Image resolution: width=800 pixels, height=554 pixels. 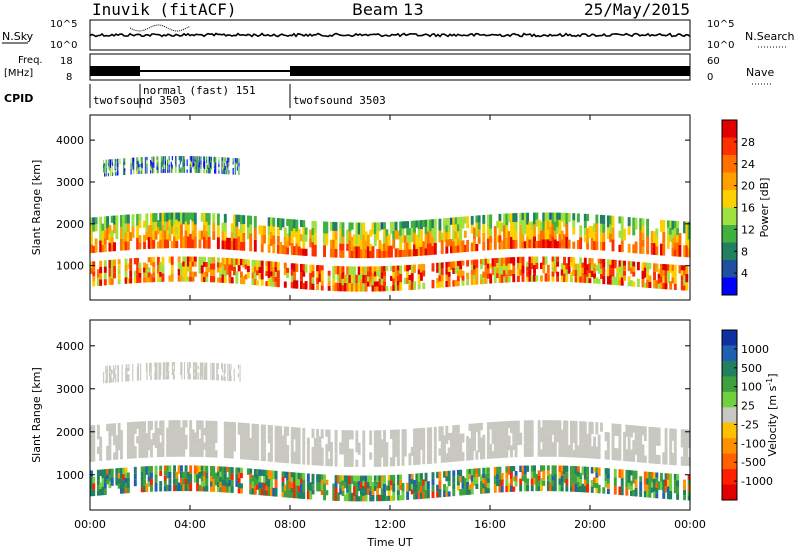 What do you see at coordinates (720, 45) in the screenshot?
I see `nsearch-tick-bottom: 10^0` at bounding box center [720, 45].